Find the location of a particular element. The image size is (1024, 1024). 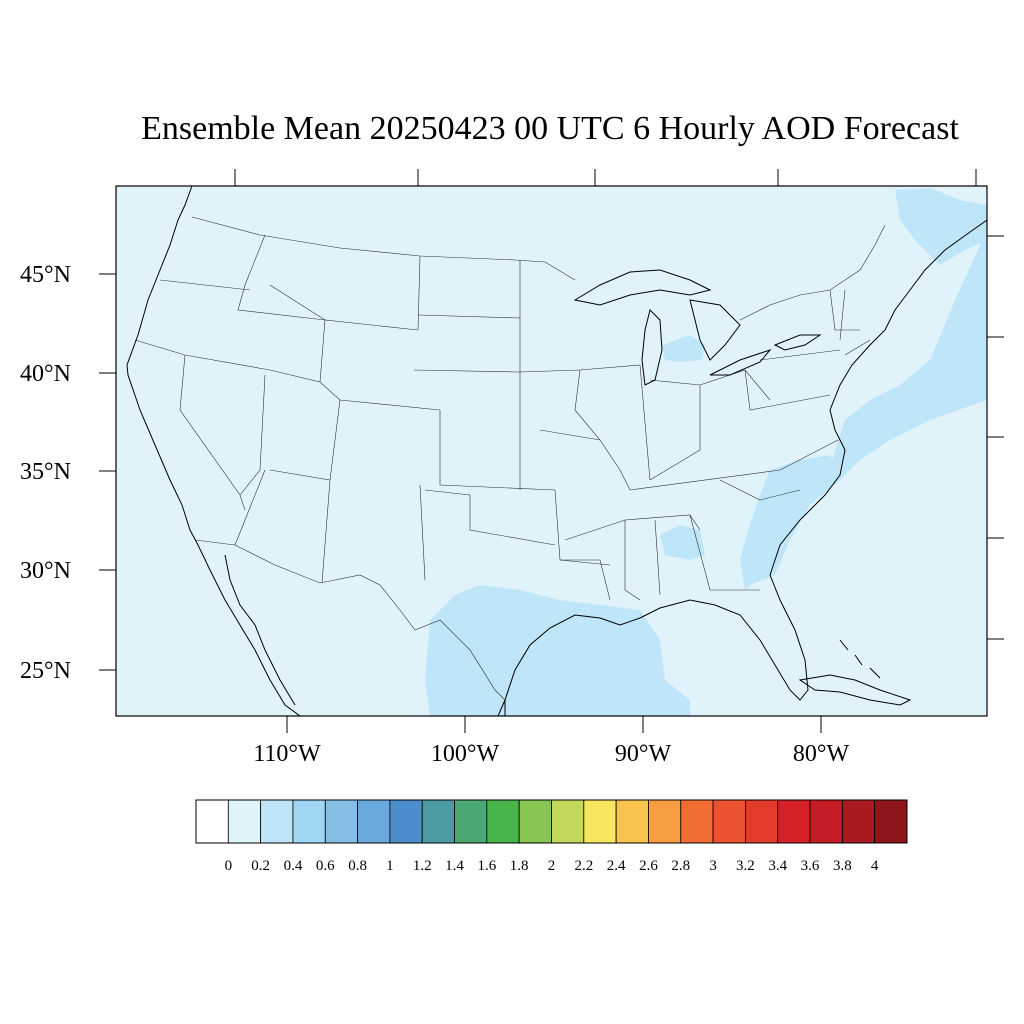

colorbar-frame is located at coordinates (551, 821).